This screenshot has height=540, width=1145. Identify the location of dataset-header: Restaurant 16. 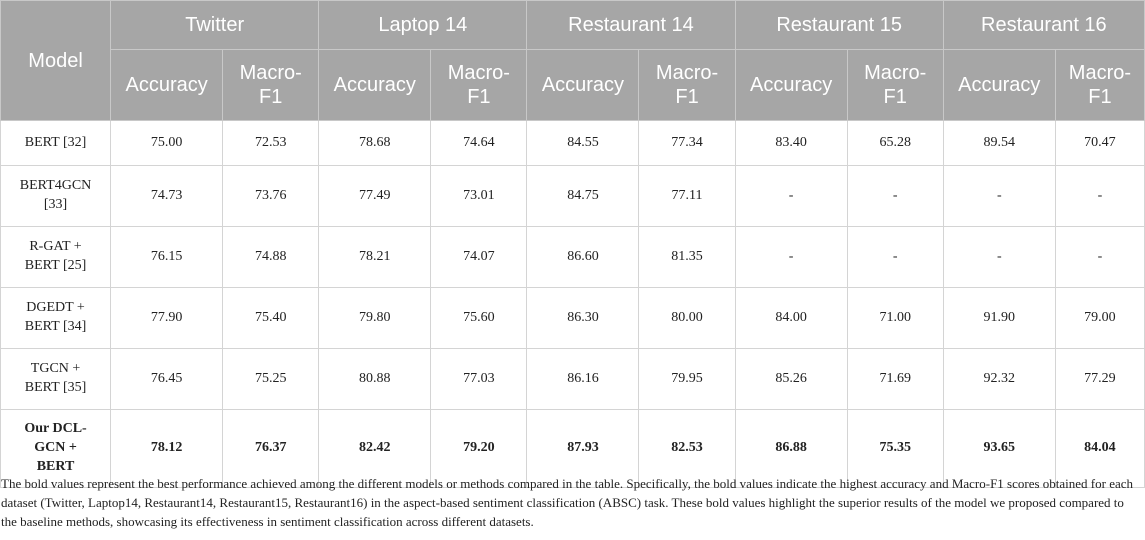
(1043, 25).